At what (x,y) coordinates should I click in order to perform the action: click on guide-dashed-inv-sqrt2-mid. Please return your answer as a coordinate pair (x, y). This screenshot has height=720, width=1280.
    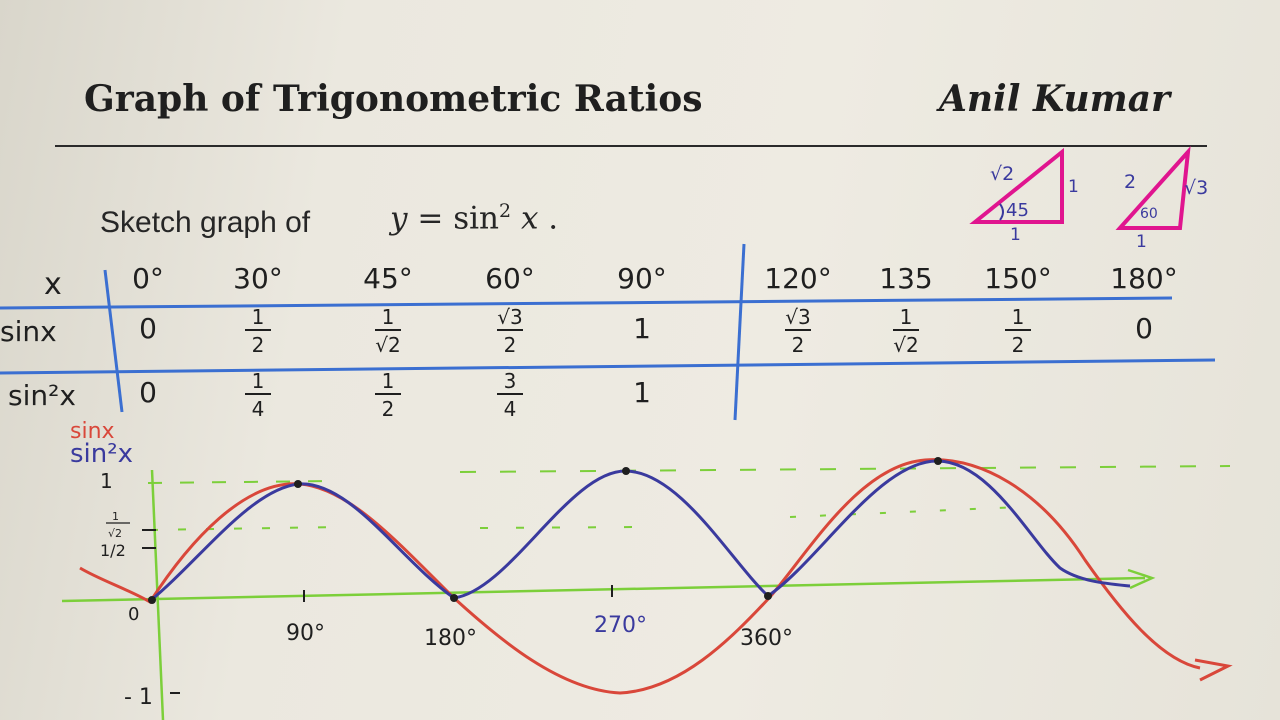
    Looking at the image, I should click on (560, 527).